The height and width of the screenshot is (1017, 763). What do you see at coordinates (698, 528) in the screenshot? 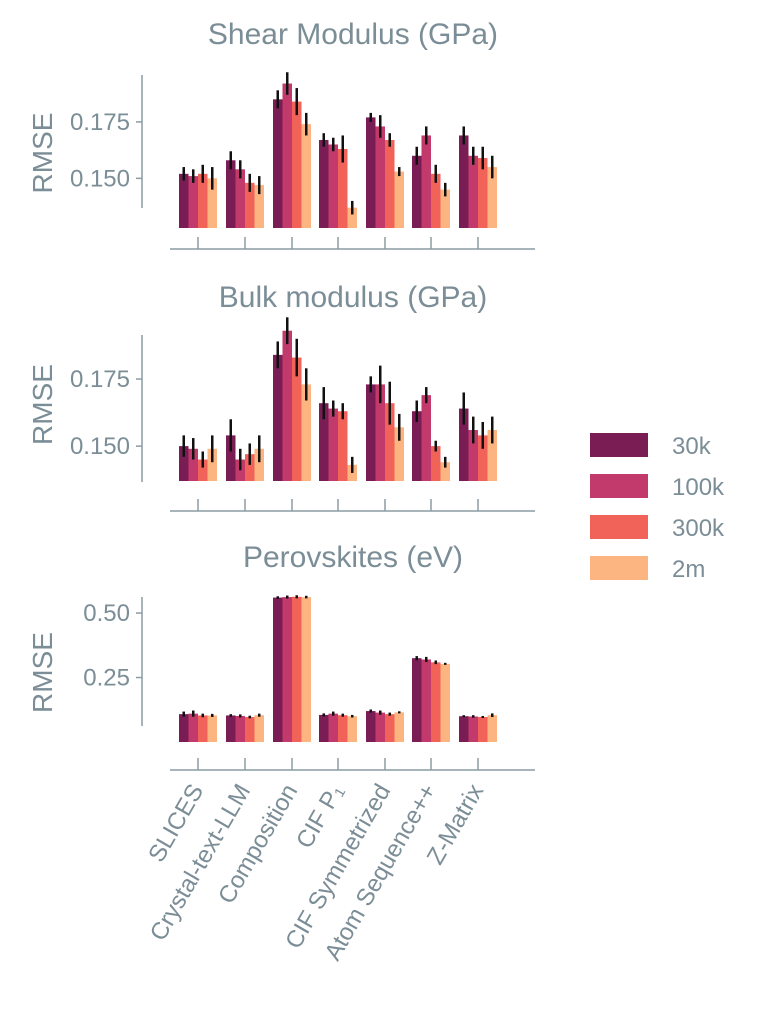
I see `legend-label-300k: 300k` at bounding box center [698, 528].